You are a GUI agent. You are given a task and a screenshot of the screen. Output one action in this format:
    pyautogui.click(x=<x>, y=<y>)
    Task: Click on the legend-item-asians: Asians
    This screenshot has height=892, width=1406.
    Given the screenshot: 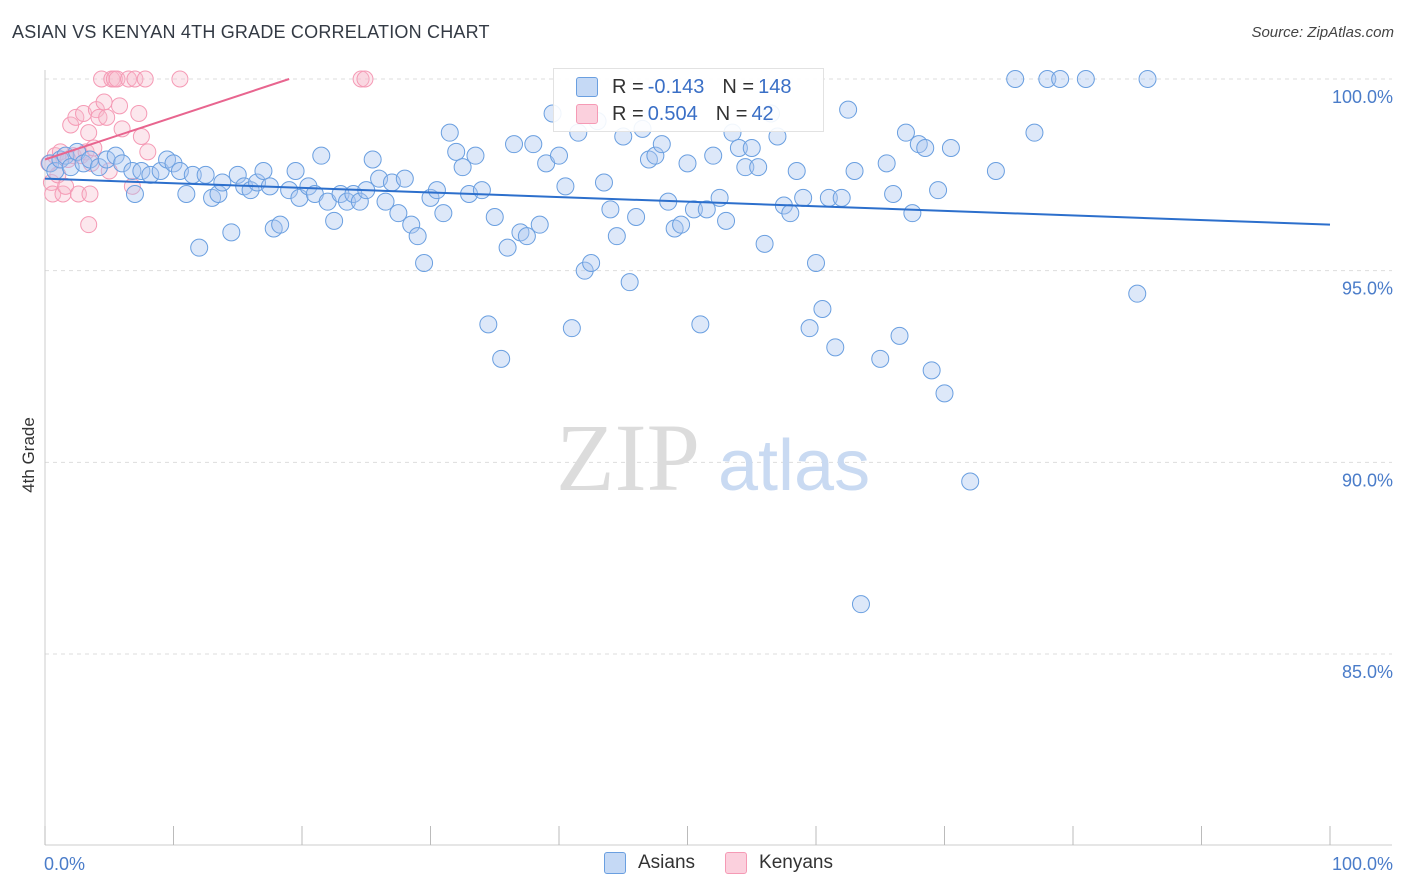 What is the action you would take?
    pyautogui.click(x=649, y=863)
    